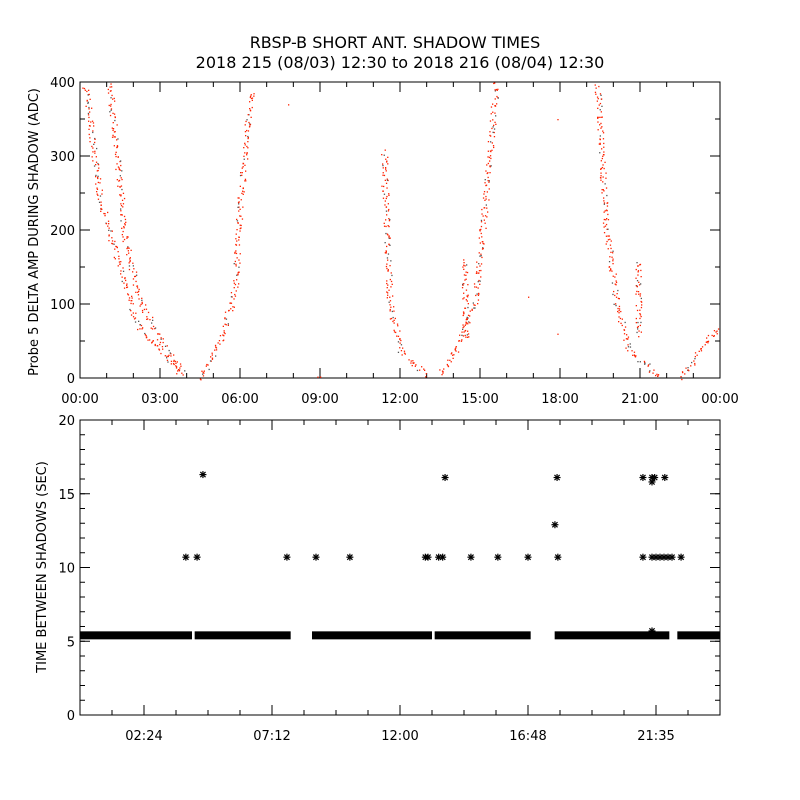 Image resolution: width=800 pixels, height=800 pixels. Describe the element at coordinates (482, 635) in the screenshot. I see `baseline-points-segment` at that location.